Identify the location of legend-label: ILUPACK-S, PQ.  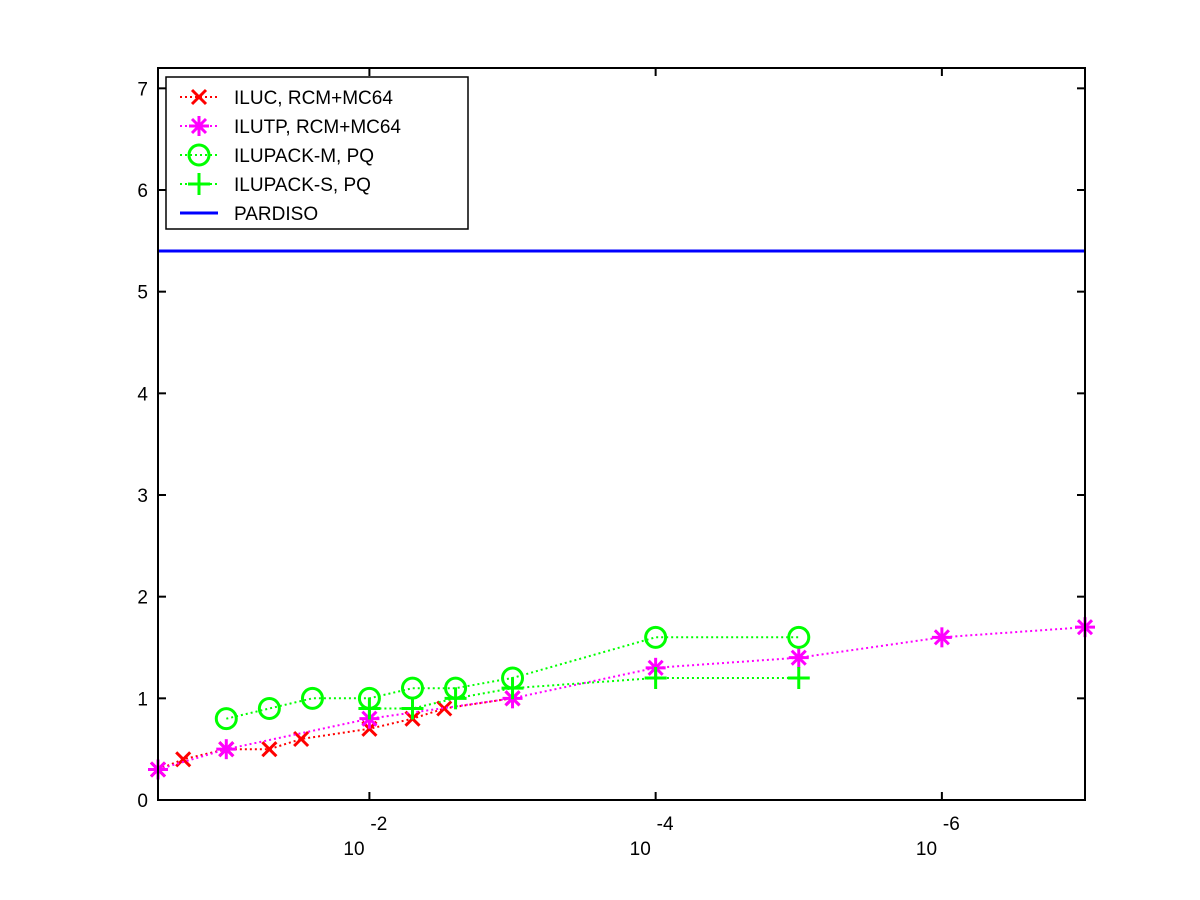
(302, 185).